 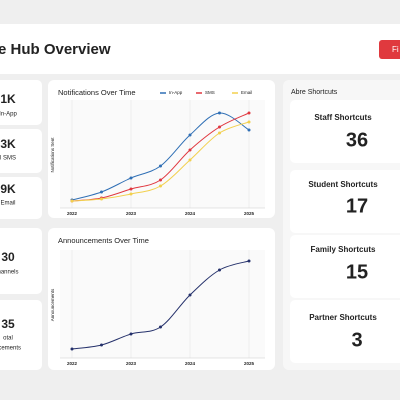 I want to click on y-axis-label: Notifications Sent, so click(x=52, y=155).